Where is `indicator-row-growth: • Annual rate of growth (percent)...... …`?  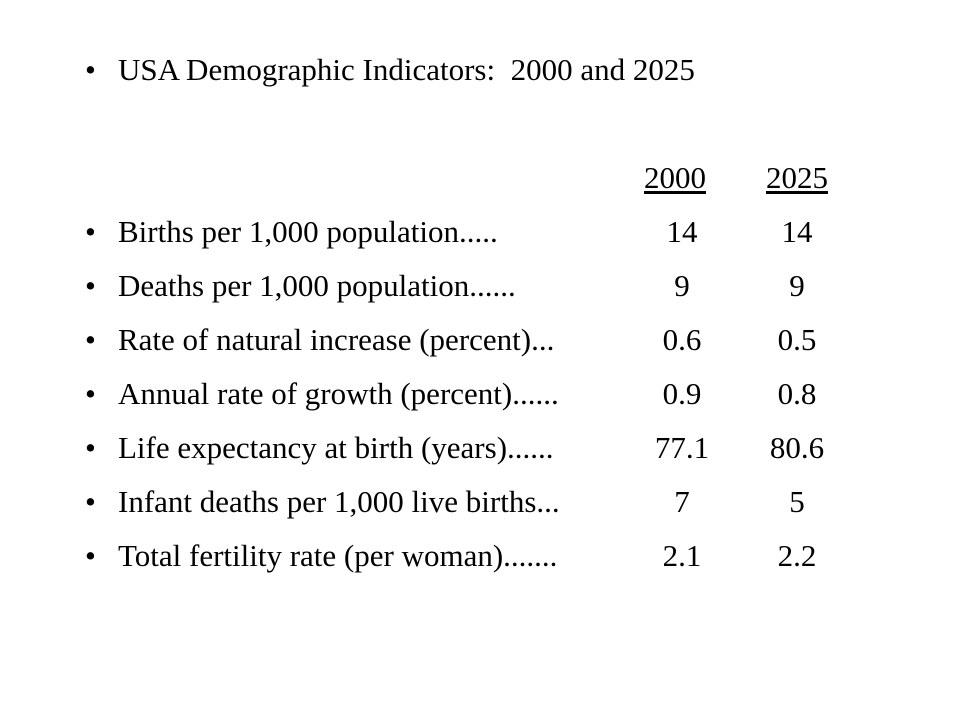 indicator-row-growth: • Annual rate of growth (percent)...... … is located at coordinates (480, 398).